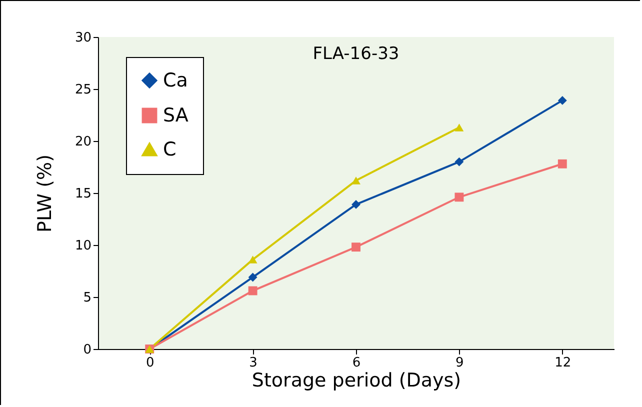 The width and height of the screenshot is (642, 407). I want to click on legend-label: SA, so click(175, 115).